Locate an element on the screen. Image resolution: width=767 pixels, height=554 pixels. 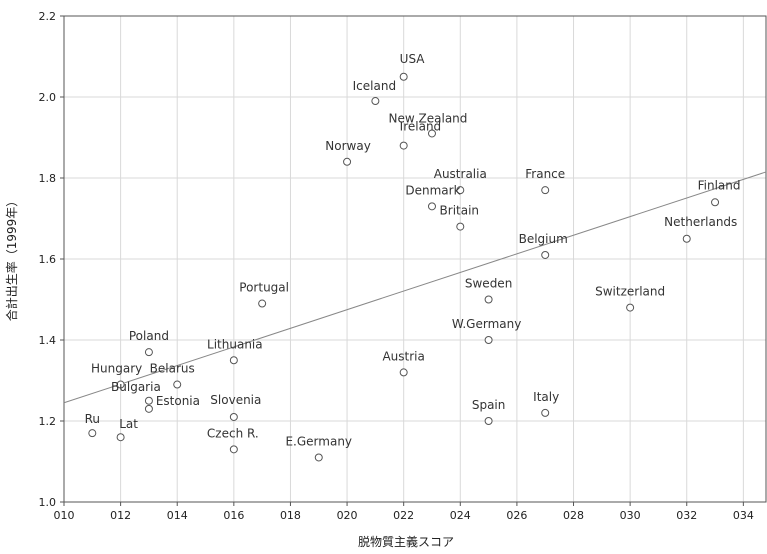
data-point-group: Britain is located at coordinates (460, 217).